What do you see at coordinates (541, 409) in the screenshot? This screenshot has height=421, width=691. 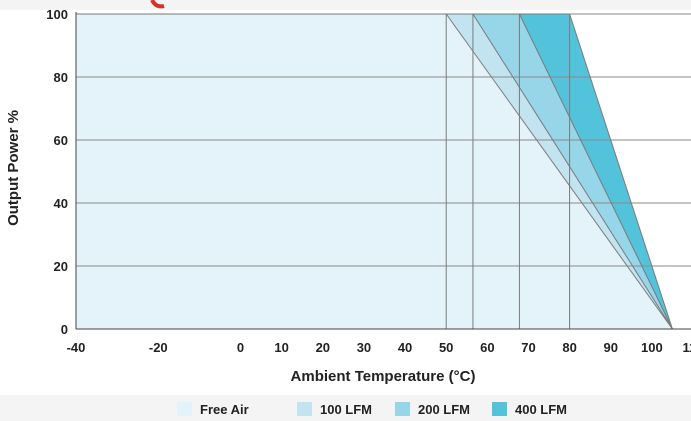 I see `legend-label: 400 LFM` at bounding box center [541, 409].